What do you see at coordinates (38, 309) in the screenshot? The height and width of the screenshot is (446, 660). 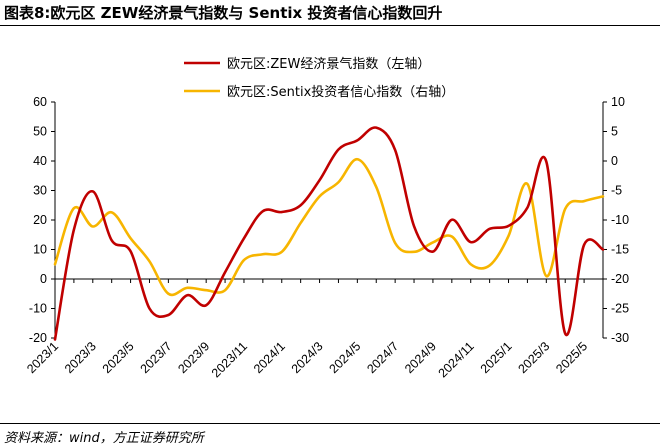 I see `left-y-tick-label: -10` at bounding box center [38, 309].